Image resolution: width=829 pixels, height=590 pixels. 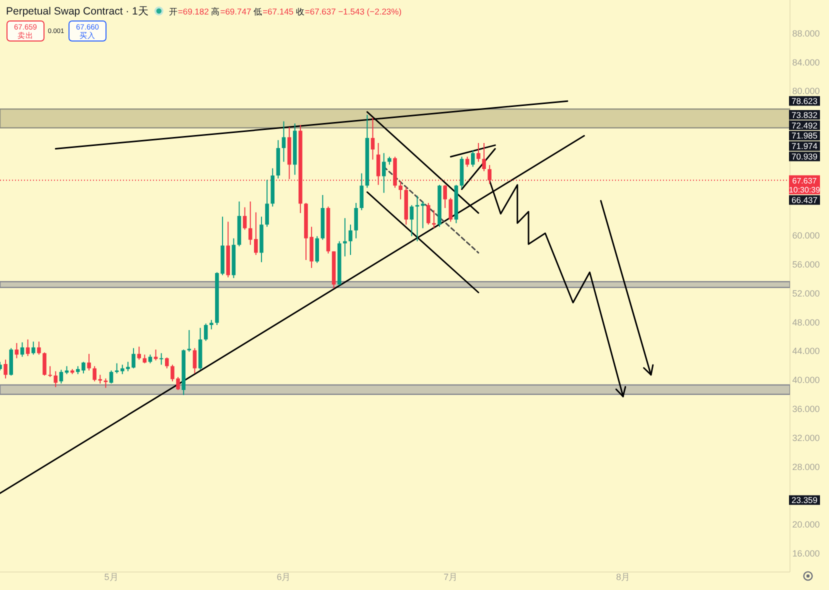 I want to click on text: 71.985, so click(x=805, y=135).